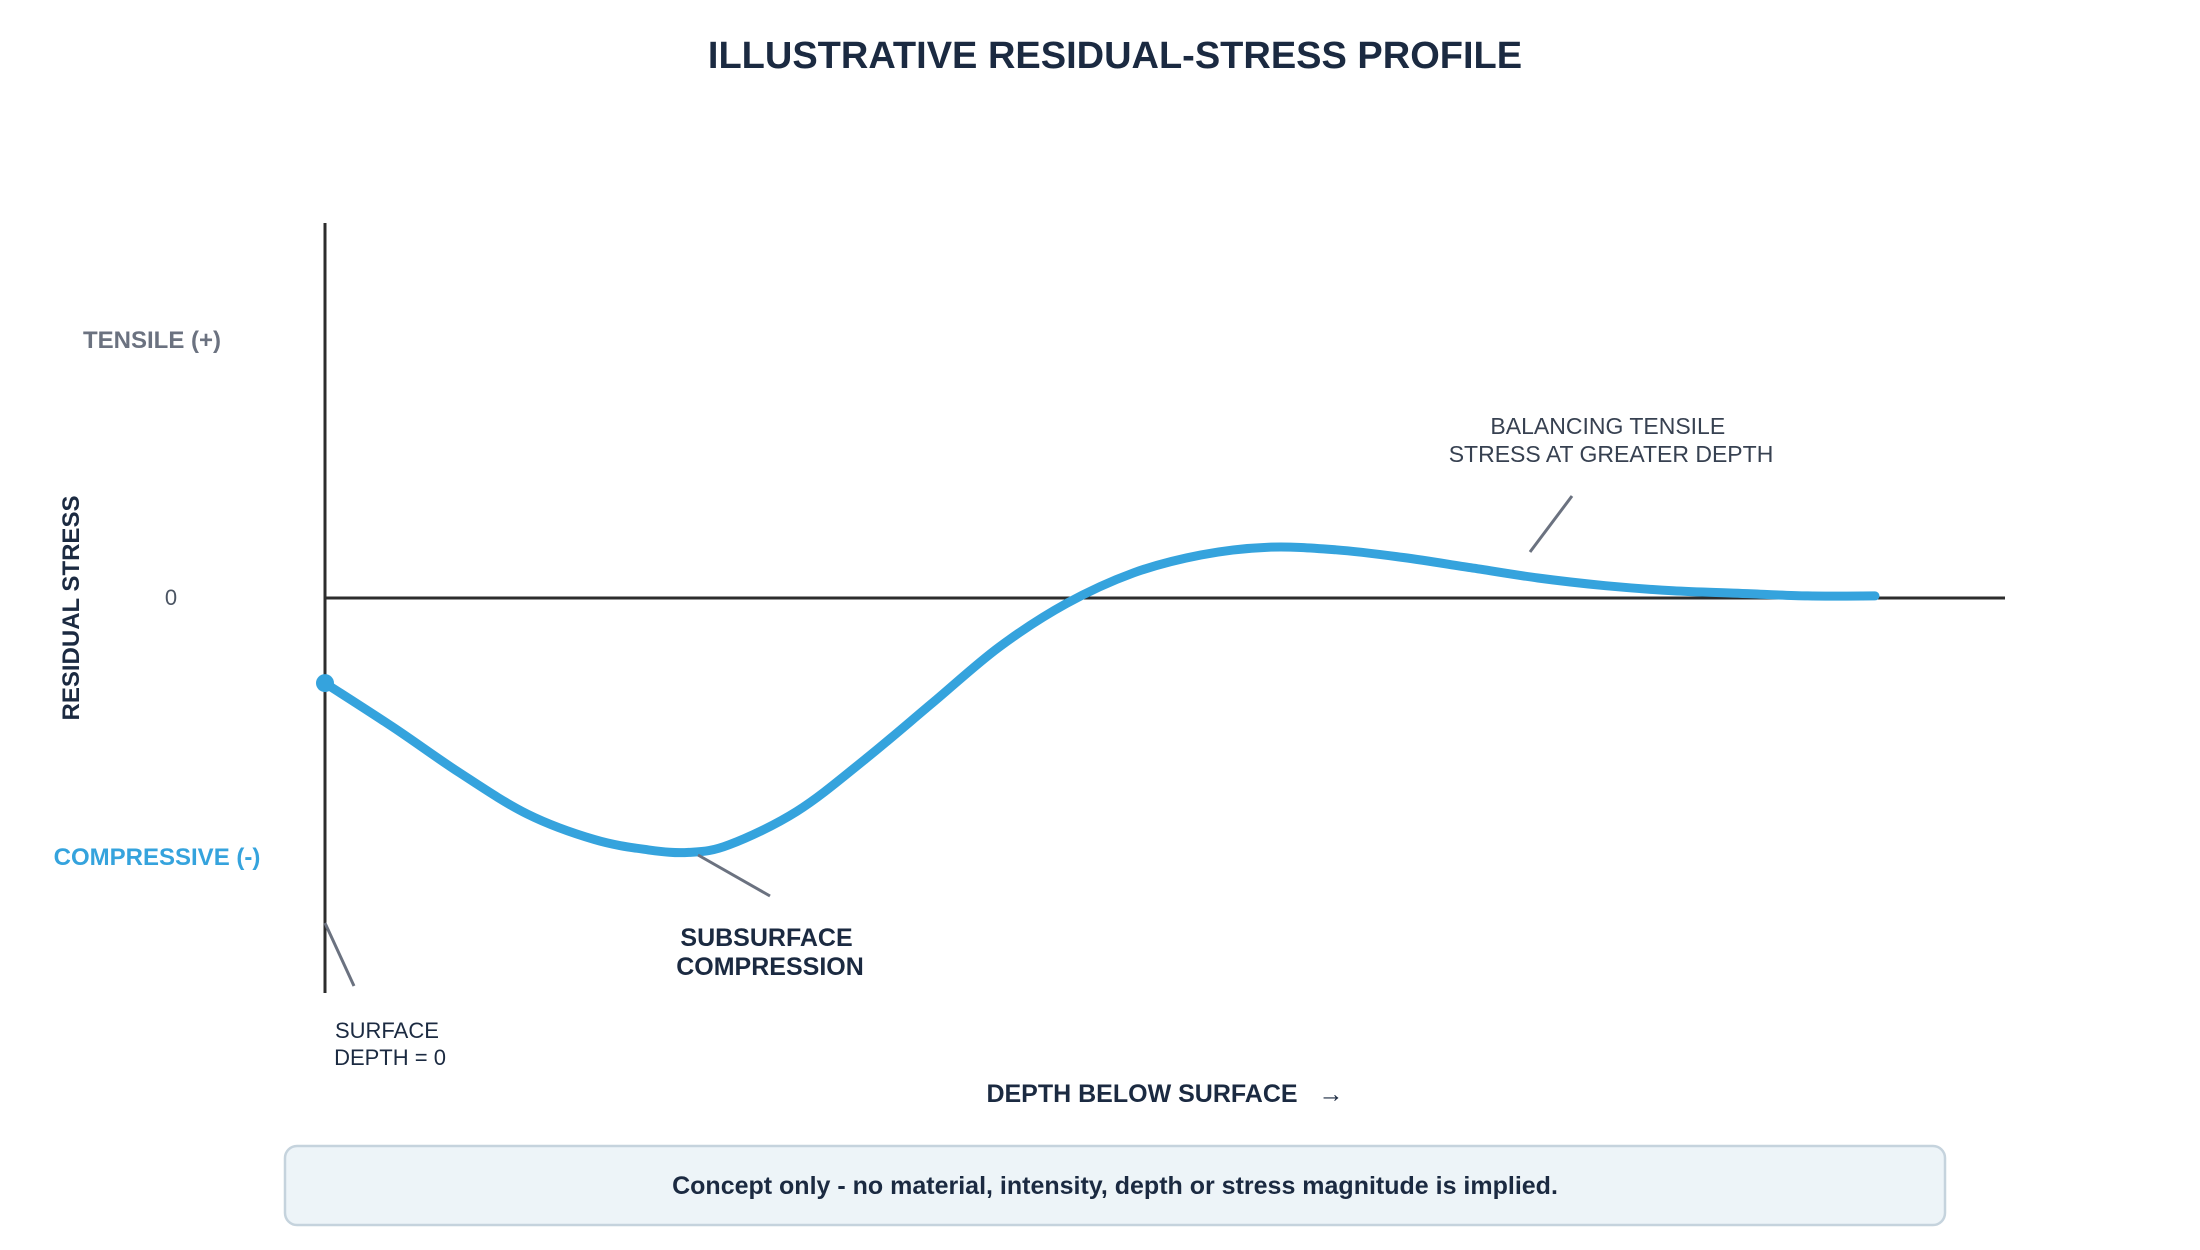 The image size is (2200, 1250). What do you see at coordinates (1115, 56) in the screenshot?
I see `chart-title: ILLUSTRATIVE RESIDUAL-STRESS PROFILE` at bounding box center [1115, 56].